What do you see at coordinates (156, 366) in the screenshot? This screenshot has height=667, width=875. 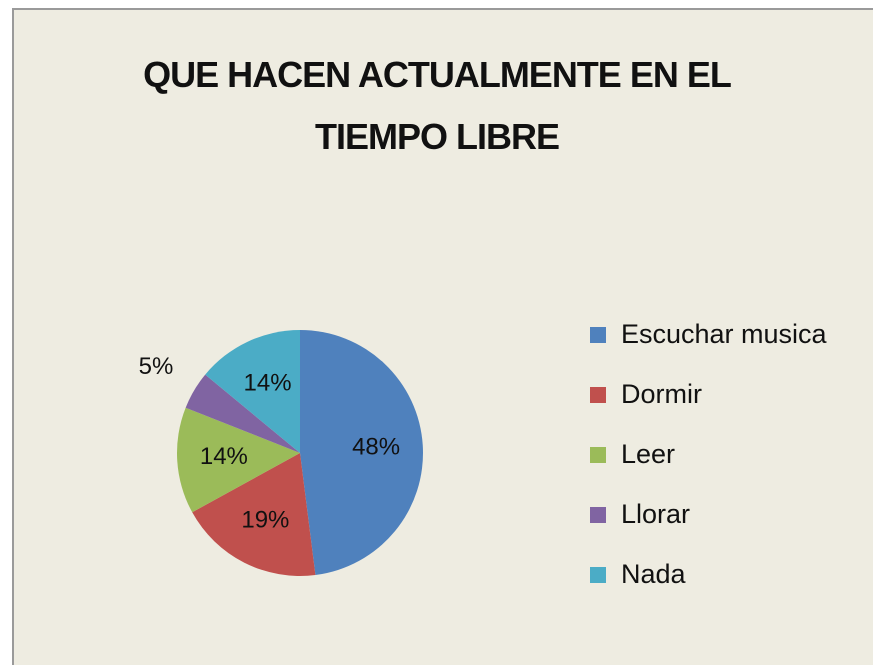 I see `data-label: 5%` at bounding box center [156, 366].